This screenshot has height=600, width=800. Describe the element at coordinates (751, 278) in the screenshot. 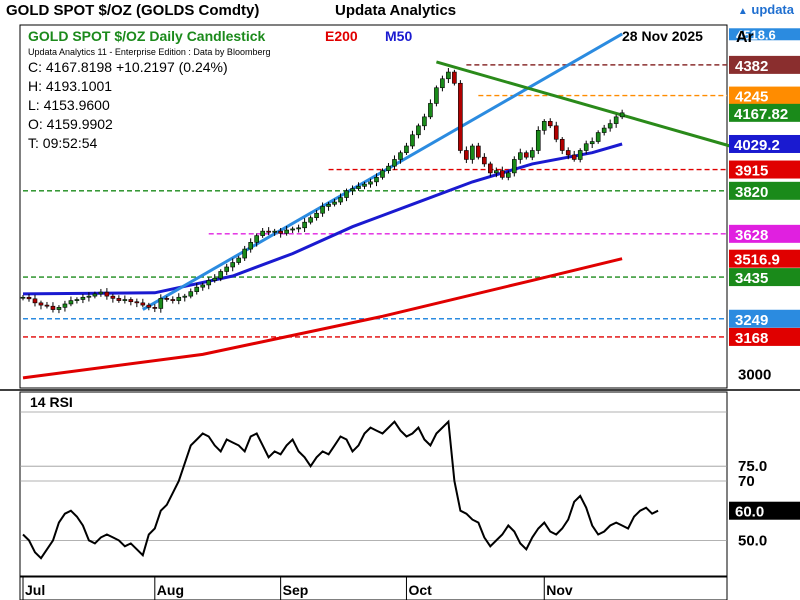

I see `level-tag-text-3435: 3435` at that location.